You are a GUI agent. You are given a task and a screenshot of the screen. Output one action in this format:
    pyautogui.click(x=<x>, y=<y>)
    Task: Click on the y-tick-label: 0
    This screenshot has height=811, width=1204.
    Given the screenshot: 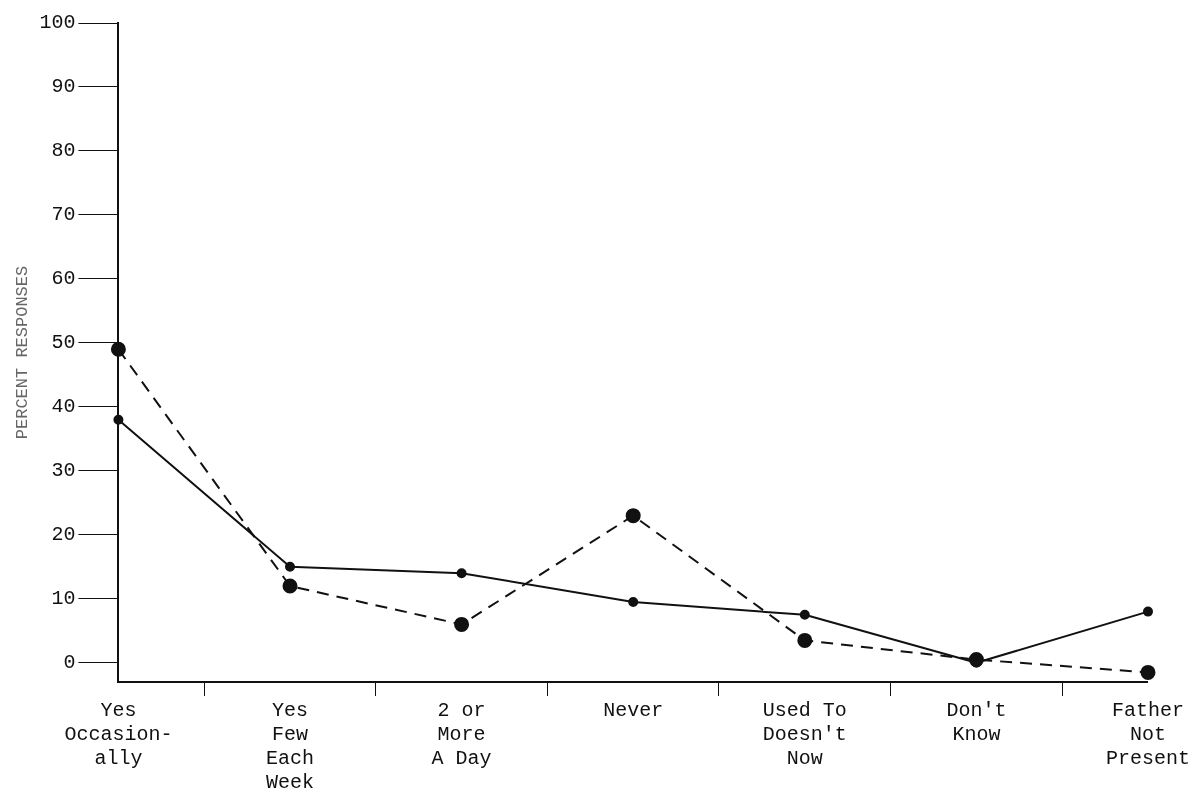 What is the action you would take?
    pyautogui.click(x=69, y=663)
    